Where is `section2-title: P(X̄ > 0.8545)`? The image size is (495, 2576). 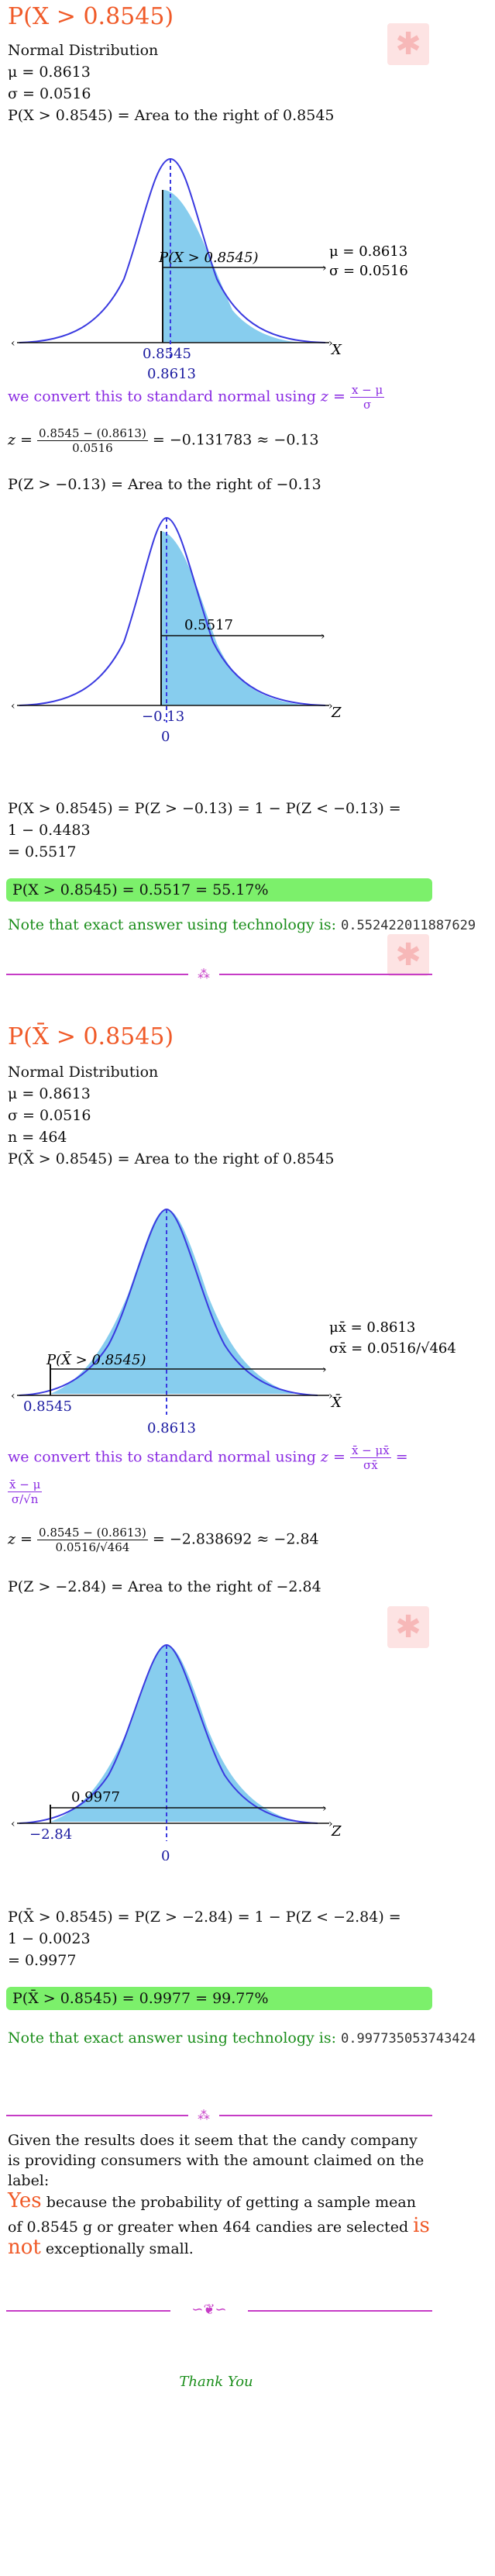
section2-title: P(X̄ > 0.8545) is located at coordinates (91, 1036).